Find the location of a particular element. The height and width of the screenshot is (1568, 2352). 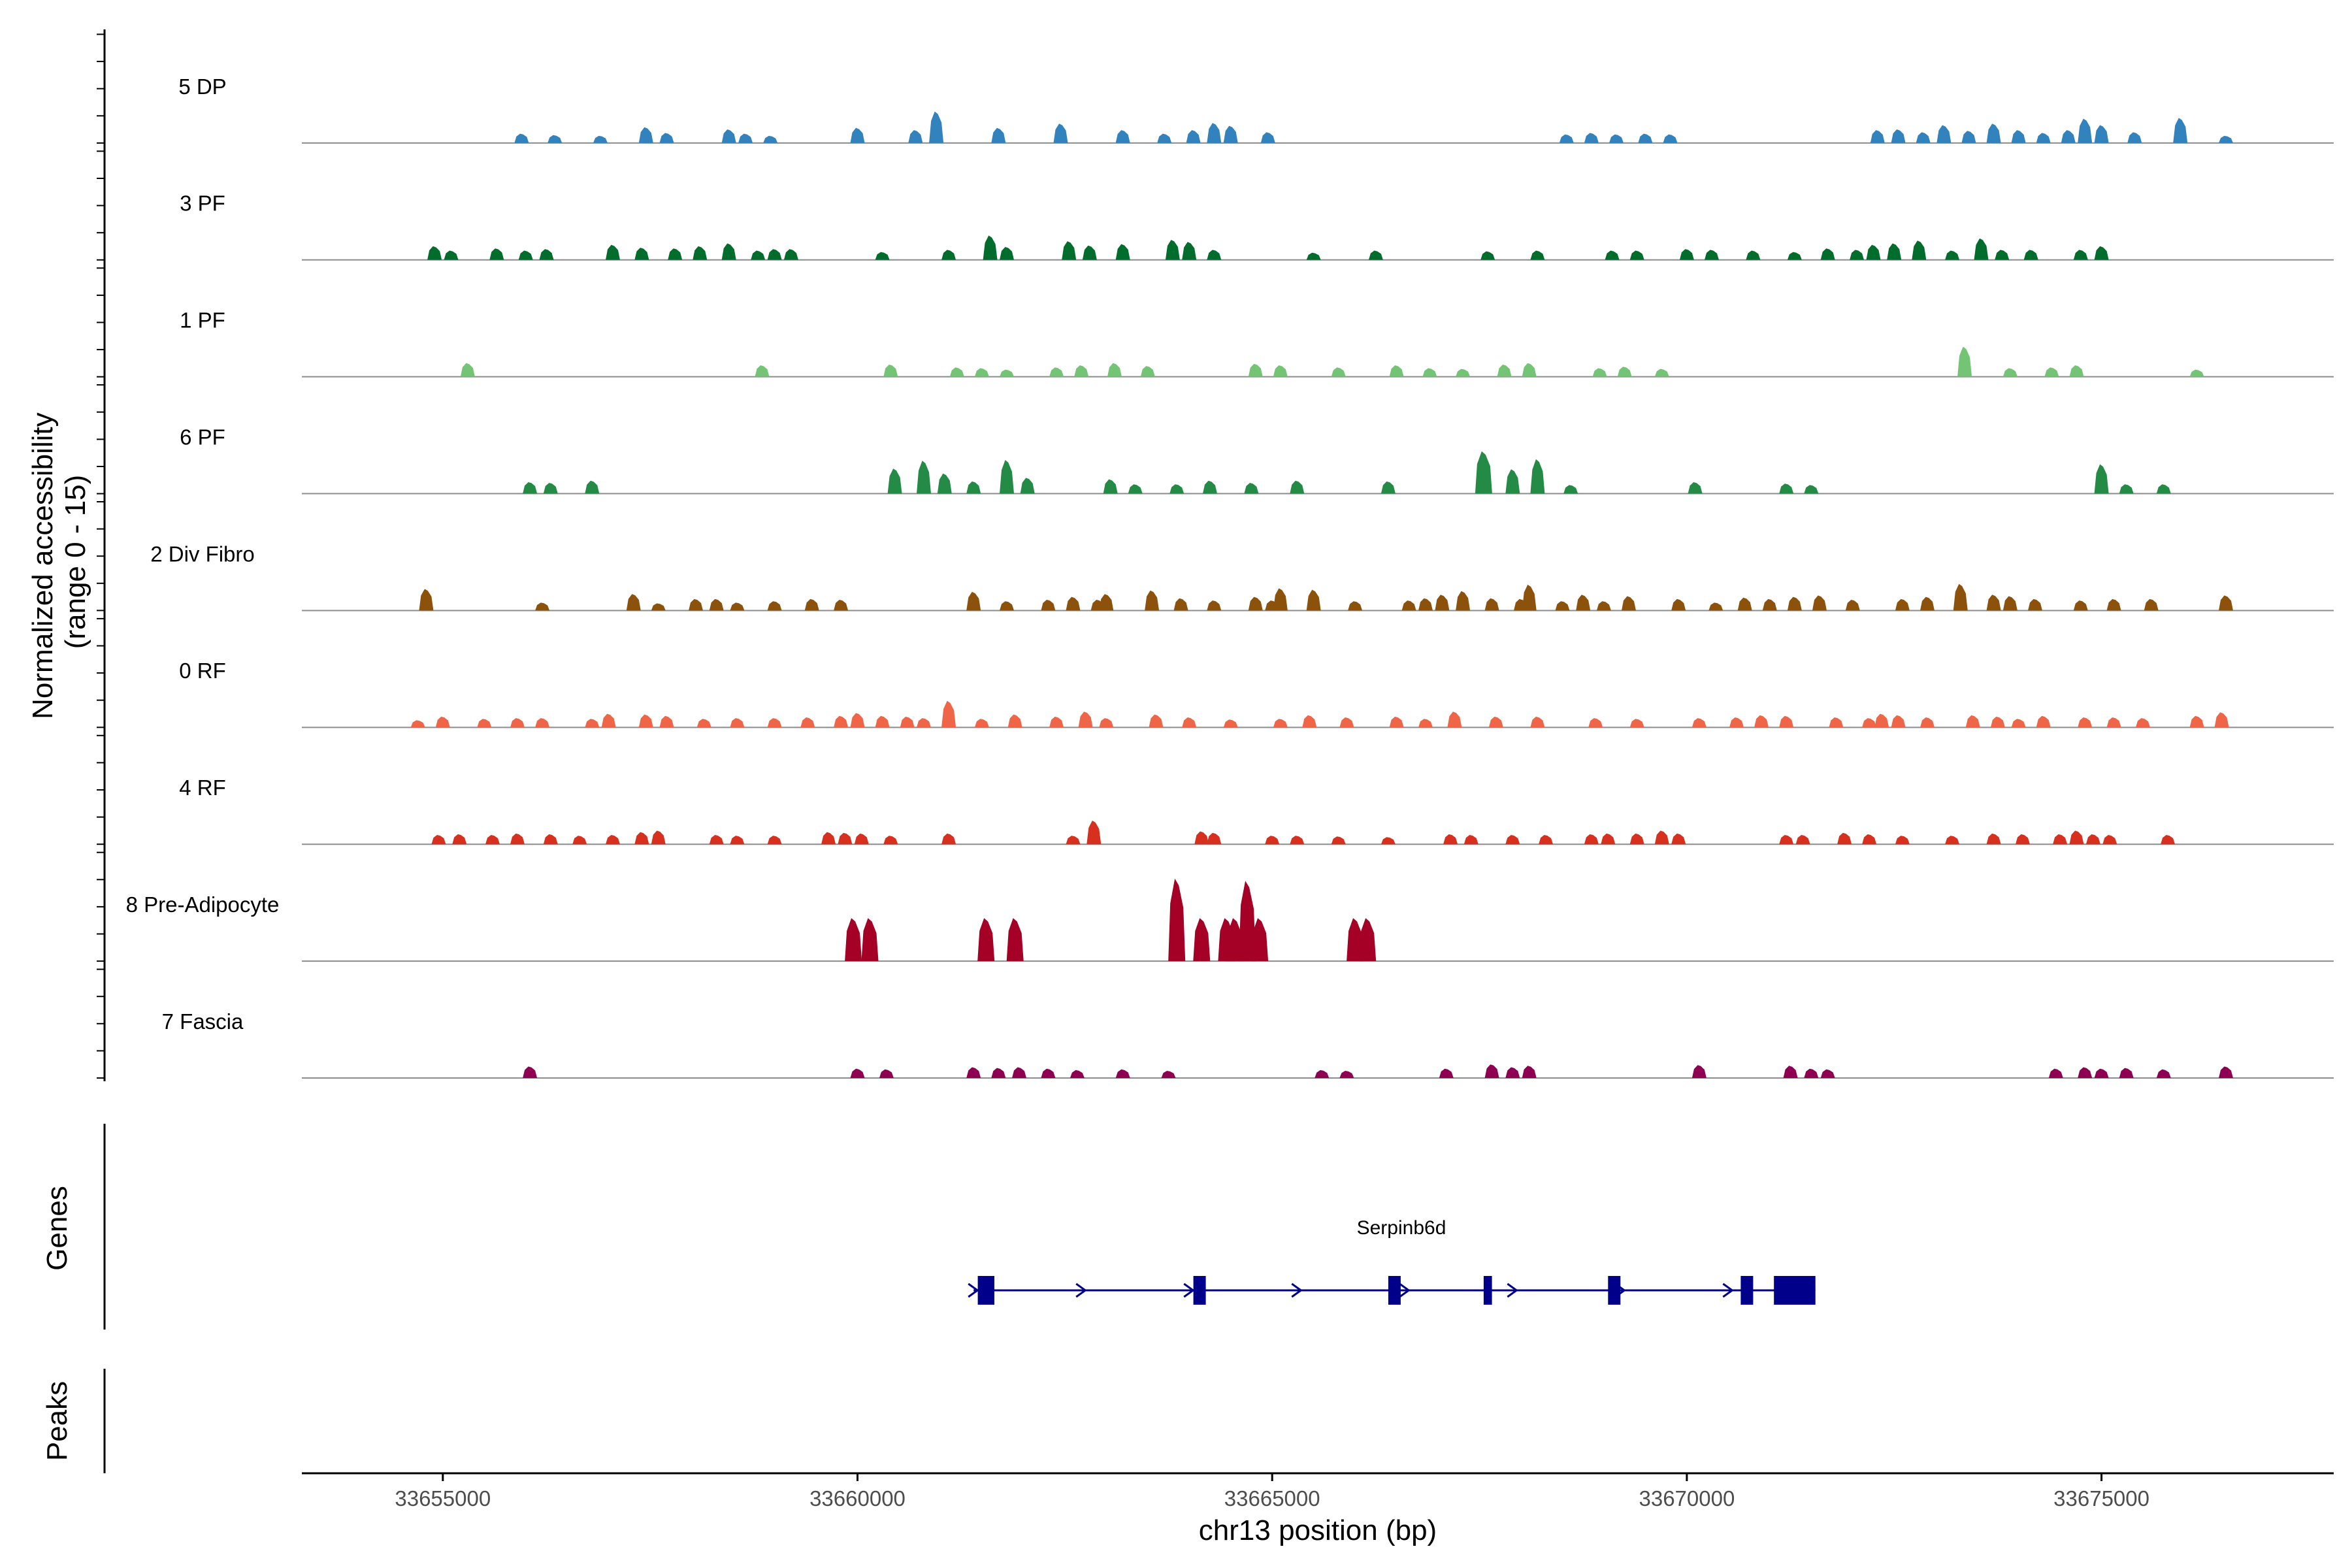

track-label: 3 PF is located at coordinates (202, 203).